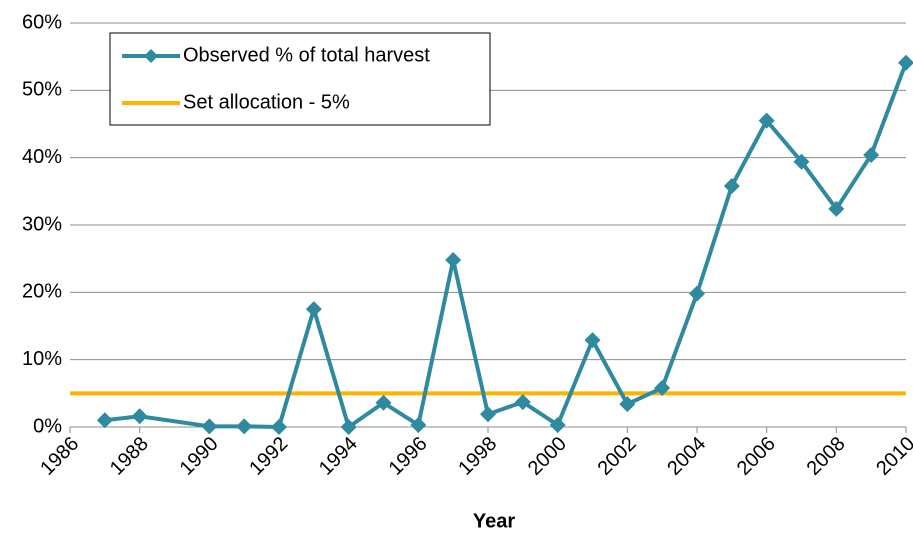 The image size is (913, 533). Describe the element at coordinates (42, 22) in the screenshot. I see `y-tick-label: 60%` at that location.